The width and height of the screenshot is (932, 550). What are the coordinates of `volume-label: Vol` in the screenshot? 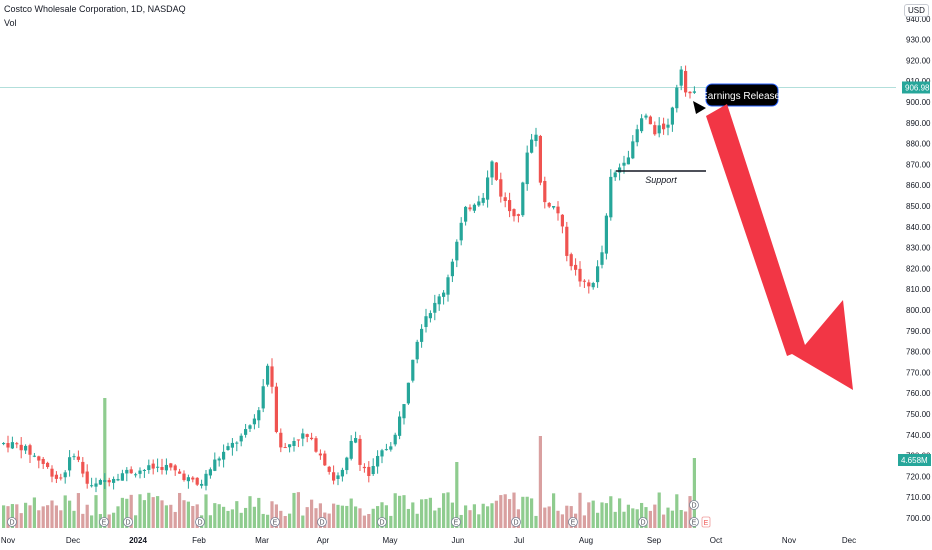 It's located at (10, 23).